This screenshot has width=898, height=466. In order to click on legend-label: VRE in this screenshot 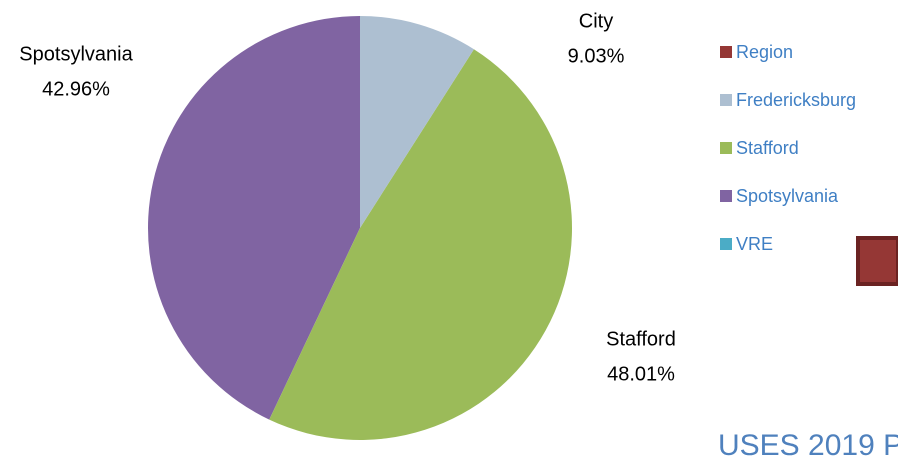, I will do `click(754, 244)`.